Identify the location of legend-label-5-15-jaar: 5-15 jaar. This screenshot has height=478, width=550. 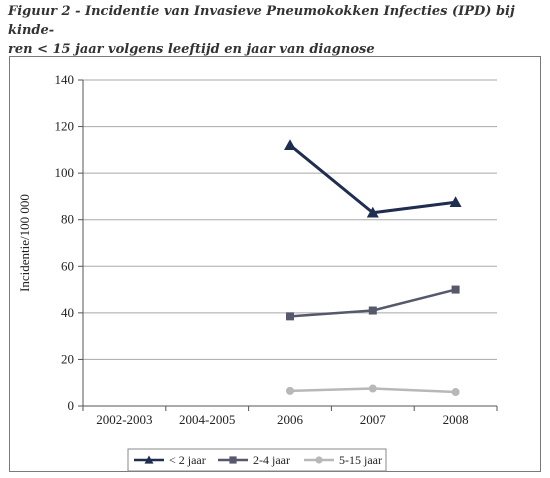
(360, 460).